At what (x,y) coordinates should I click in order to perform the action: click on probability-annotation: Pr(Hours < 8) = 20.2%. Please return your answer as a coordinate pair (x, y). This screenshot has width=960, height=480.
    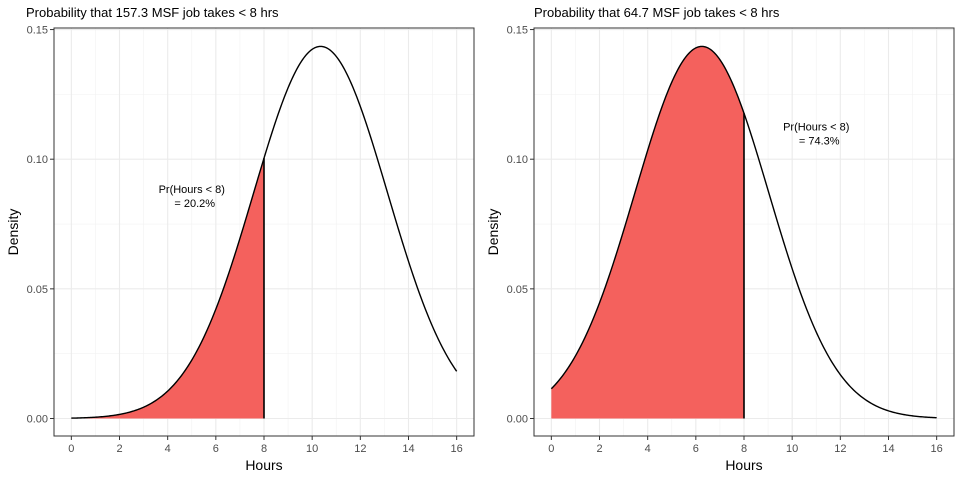
    Looking at the image, I should click on (192, 197).